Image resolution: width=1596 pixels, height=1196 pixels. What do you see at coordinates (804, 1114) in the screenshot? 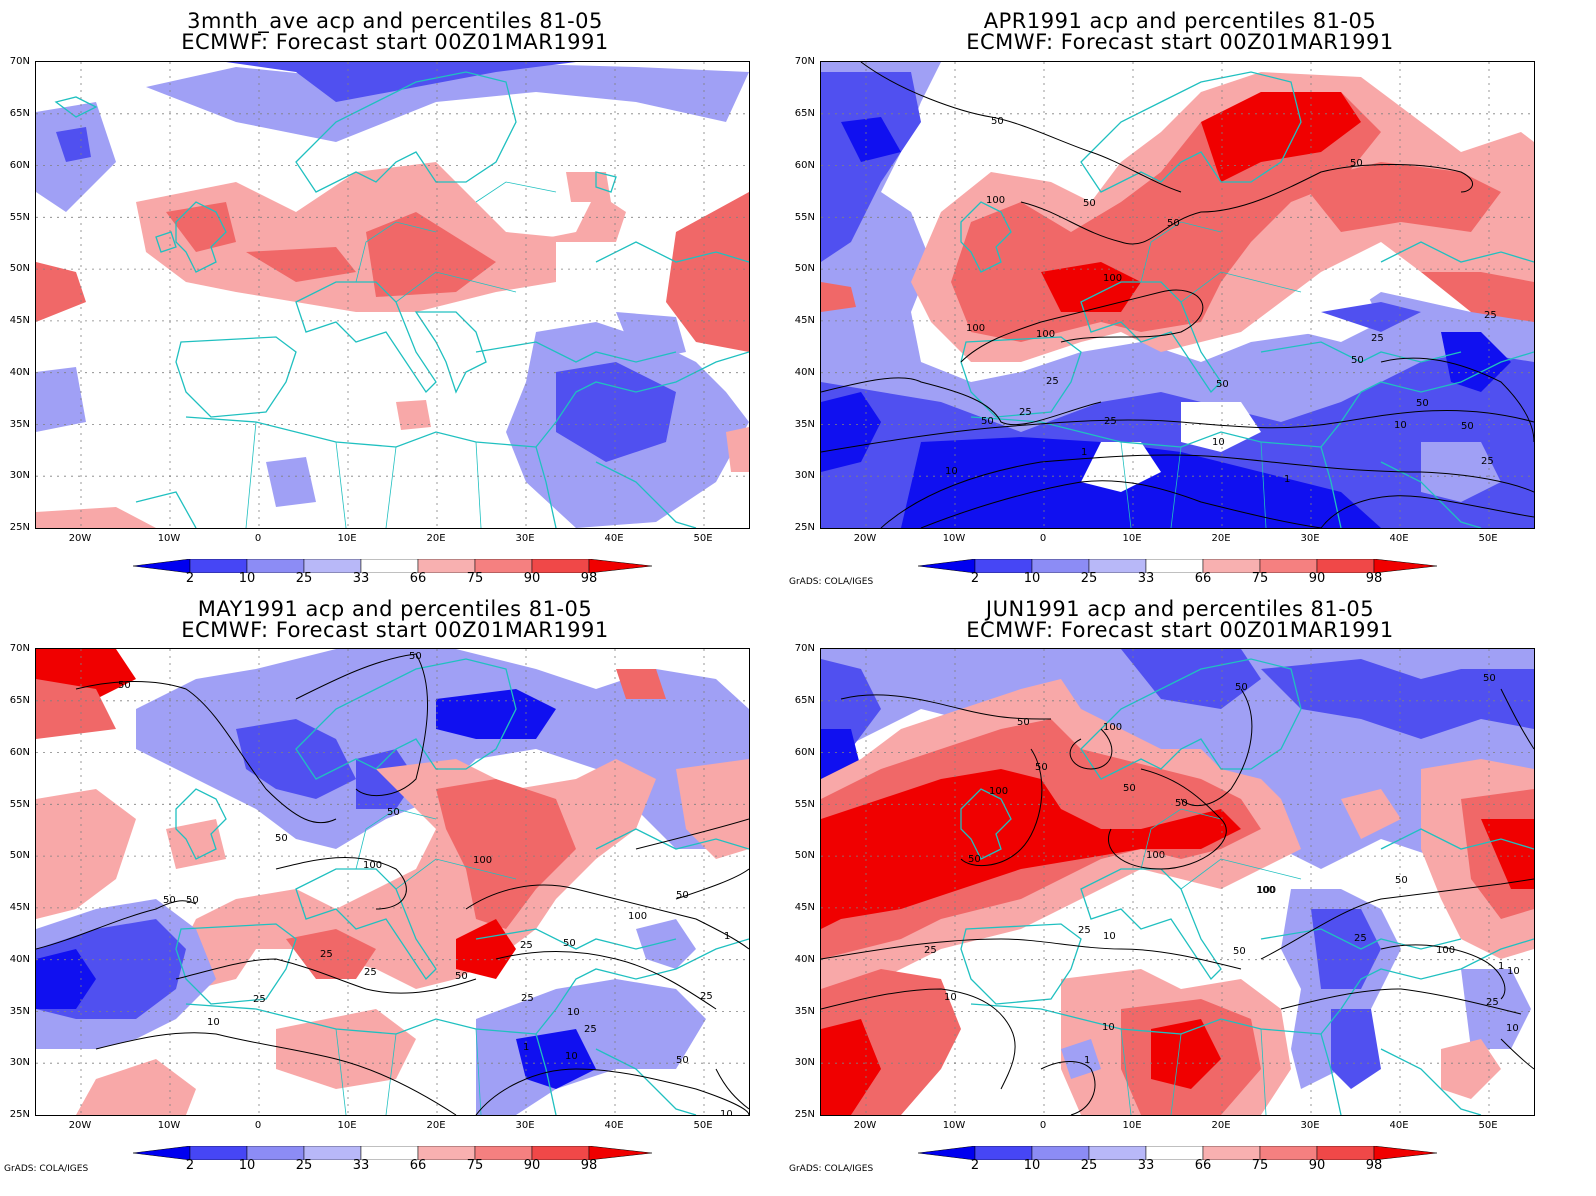
I see `lat-label: 25N` at bounding box center [804, 1114].